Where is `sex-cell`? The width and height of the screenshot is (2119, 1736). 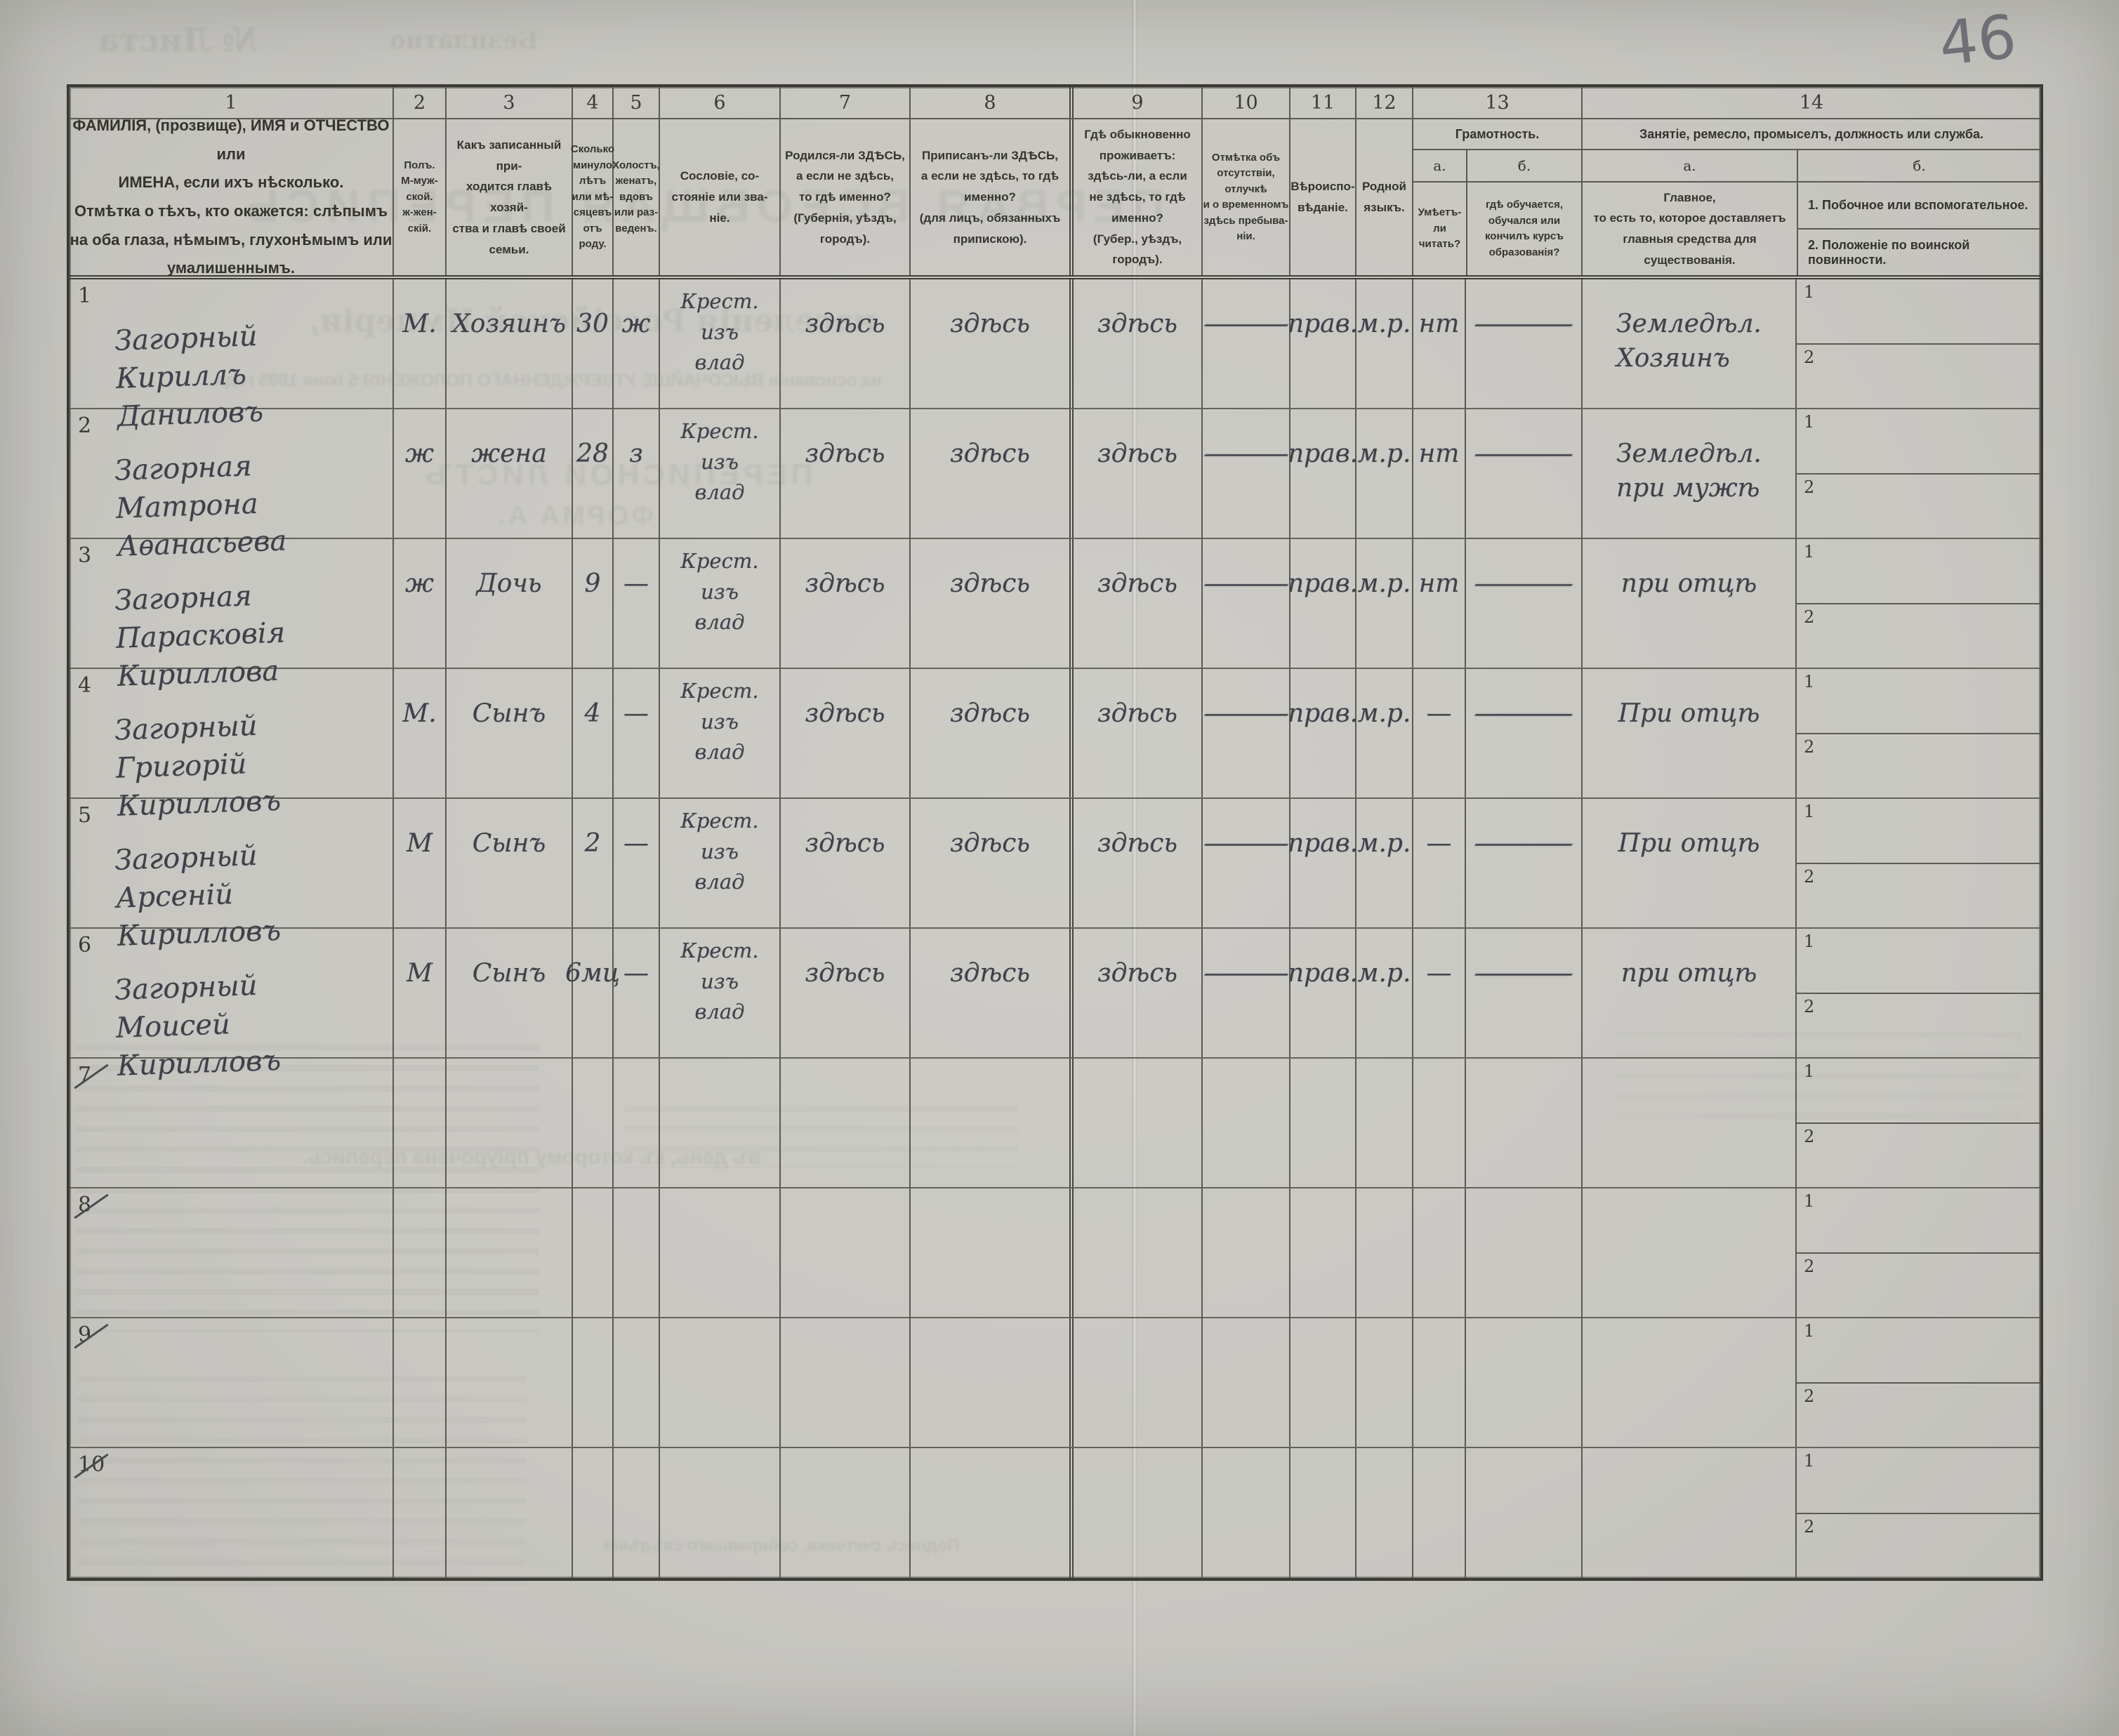
sex-cell is located at coordinates (420, 1513).